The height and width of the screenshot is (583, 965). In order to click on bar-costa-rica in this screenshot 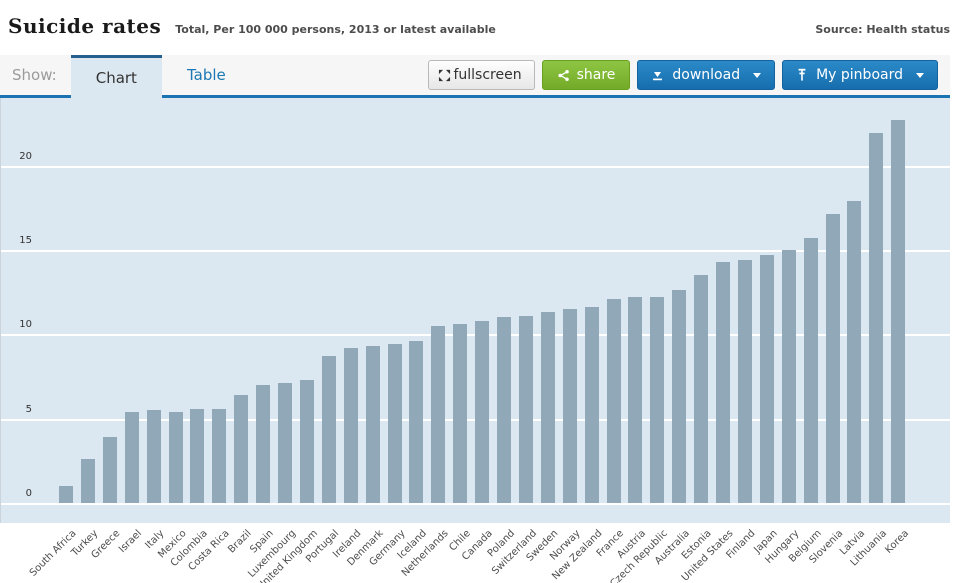, I will do `click(219, 455)`.